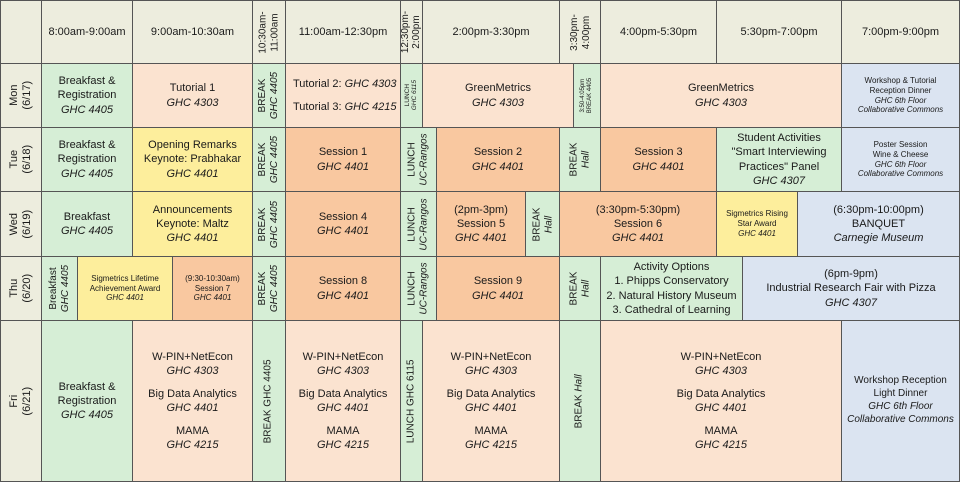 Image resolution: width=960 pixels, height=482 pixels. I want to click on fri-break: BREAK GHC 4405, so click(269, 401).